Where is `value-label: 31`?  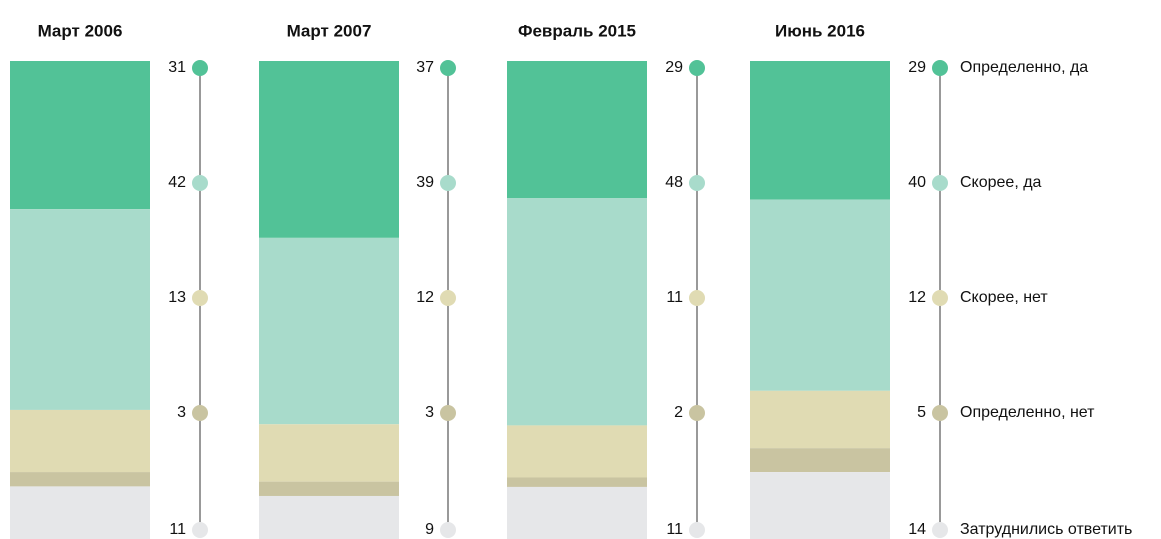 value-label: 31 is located at coordinates (177, 67).